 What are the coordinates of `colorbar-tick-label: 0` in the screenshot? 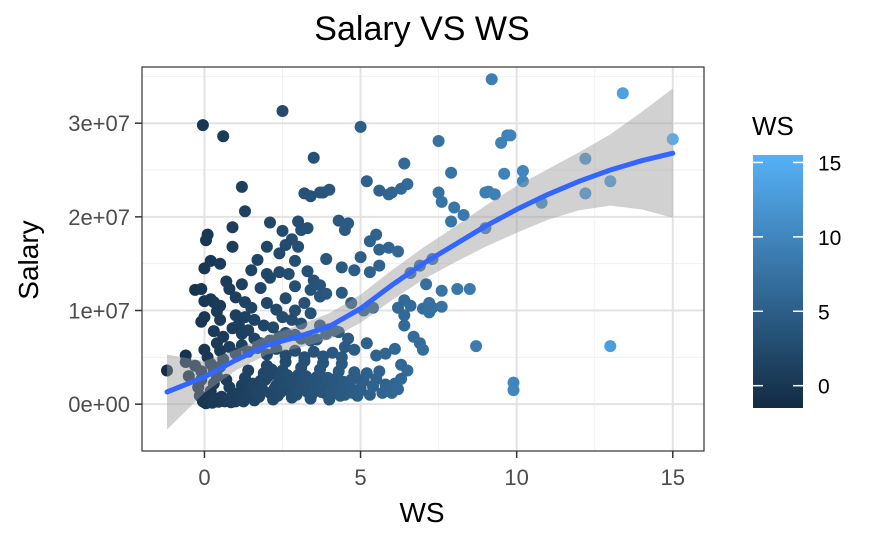 It's located at (824, 387).